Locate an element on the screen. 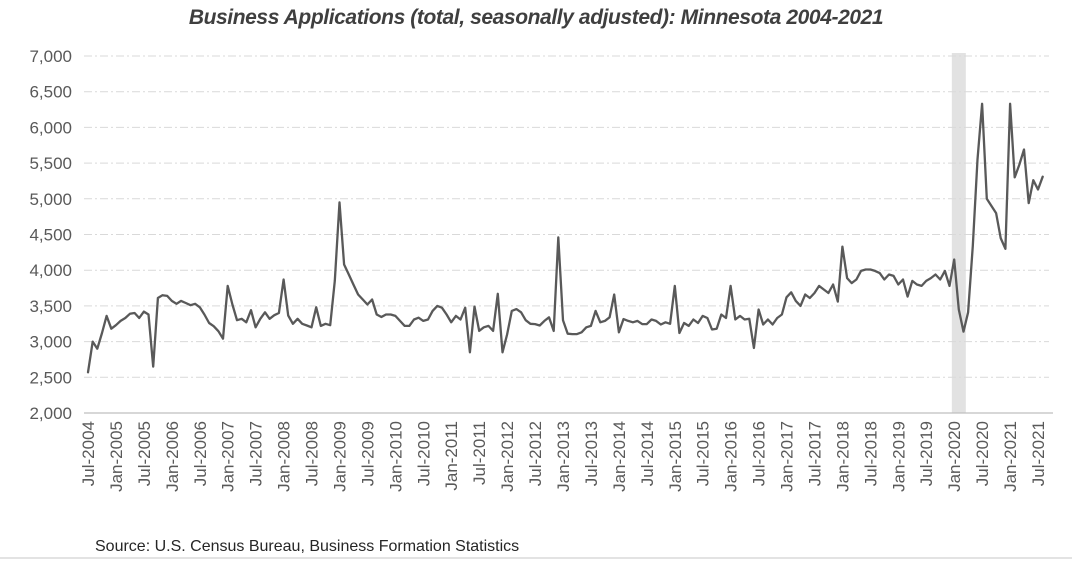 The height and width of the screenshot is (562, 1072). x-axis-tick-label: Jan-2007 is located at coordinates (228, 456).